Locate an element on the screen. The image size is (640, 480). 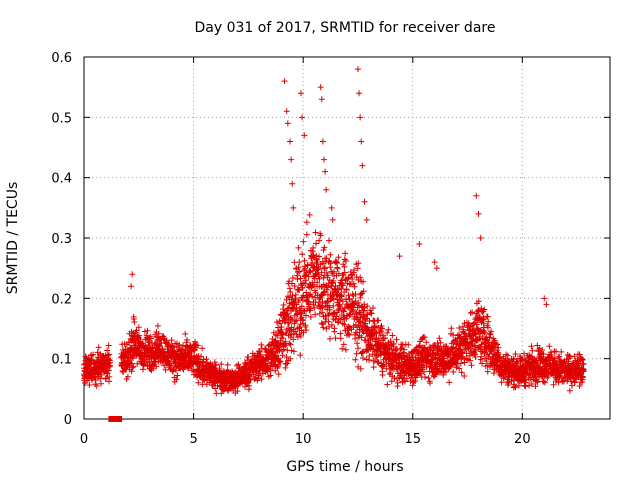
y-tick-label: 0.5 is located at coordinates (61, 118).